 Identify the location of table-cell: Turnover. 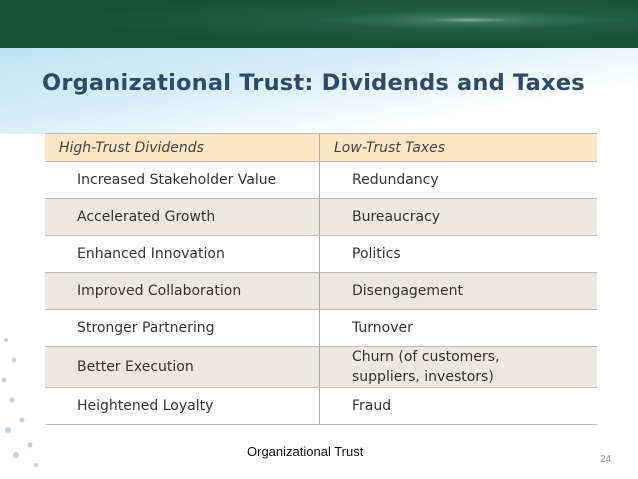
(382, 328).